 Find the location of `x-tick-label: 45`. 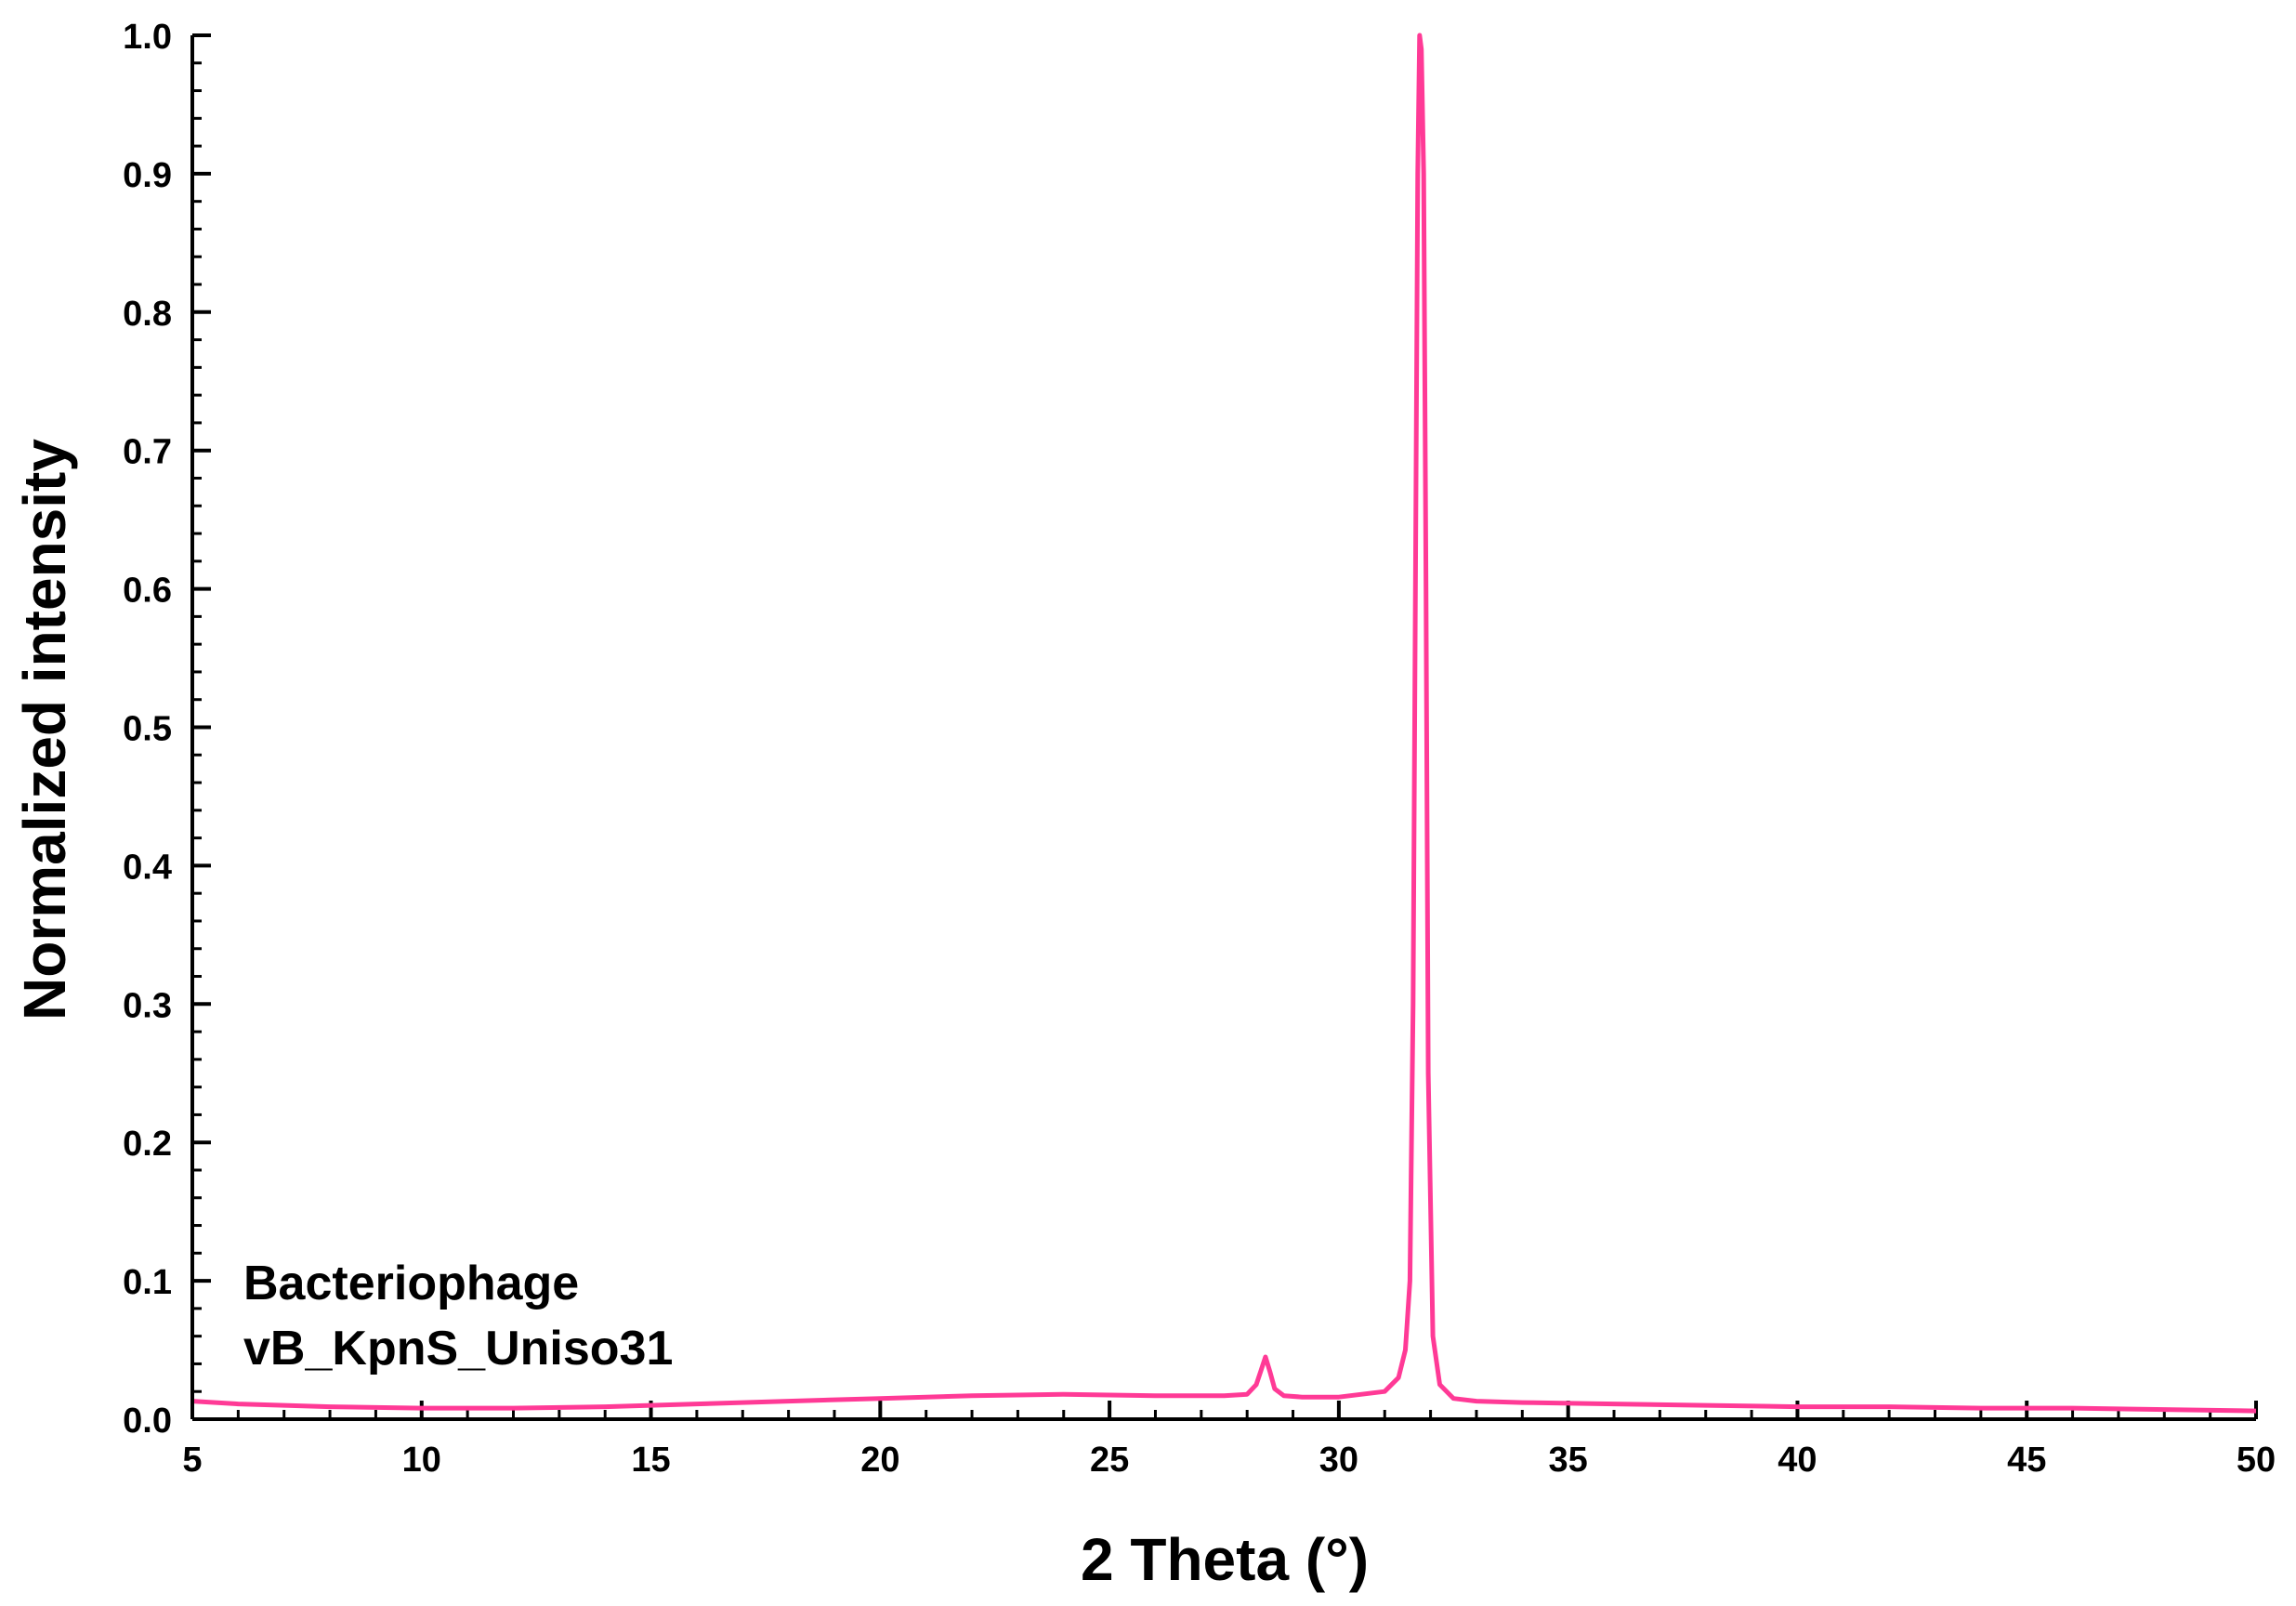

x-tick-label: 45 is located at coordinates (2026, 1461).